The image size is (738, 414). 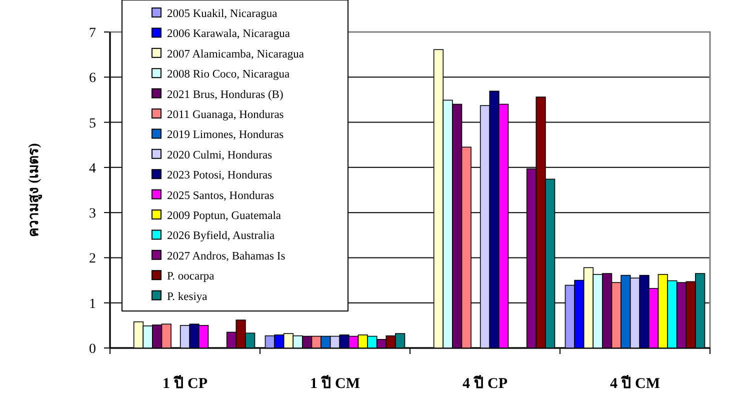 What do you see at coordinates (222, 14) in the screenshot?
I see `legend-label: 2005 Kuakil, Nicaragua` at bounding box center [222, 14].